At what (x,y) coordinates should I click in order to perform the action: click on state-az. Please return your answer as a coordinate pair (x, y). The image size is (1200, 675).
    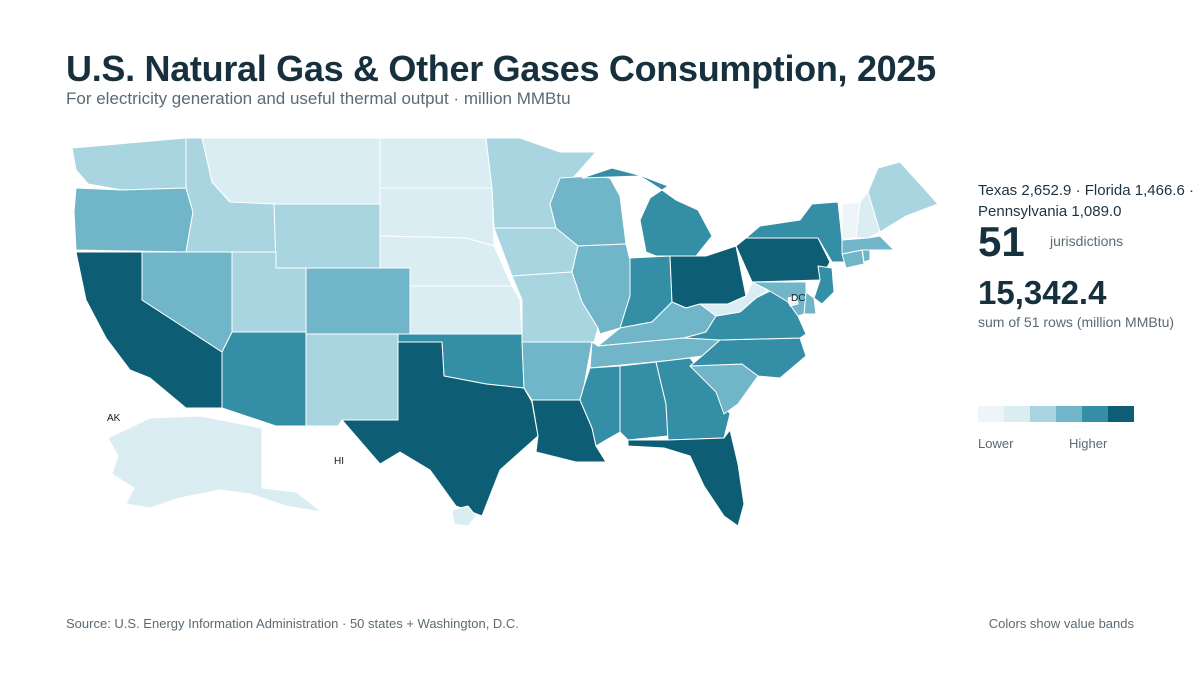
    Looking at the image, I should click on (264, 379).